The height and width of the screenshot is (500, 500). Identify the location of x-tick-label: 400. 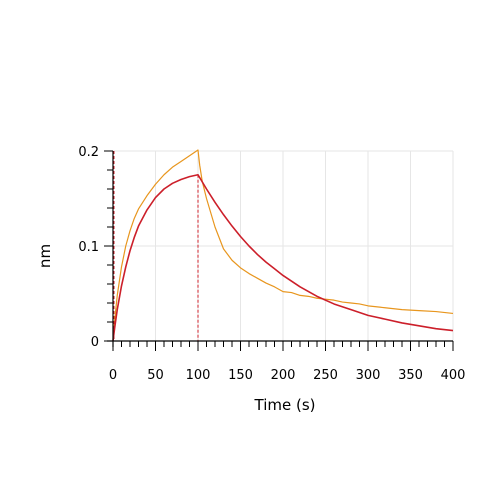
(453, 375).